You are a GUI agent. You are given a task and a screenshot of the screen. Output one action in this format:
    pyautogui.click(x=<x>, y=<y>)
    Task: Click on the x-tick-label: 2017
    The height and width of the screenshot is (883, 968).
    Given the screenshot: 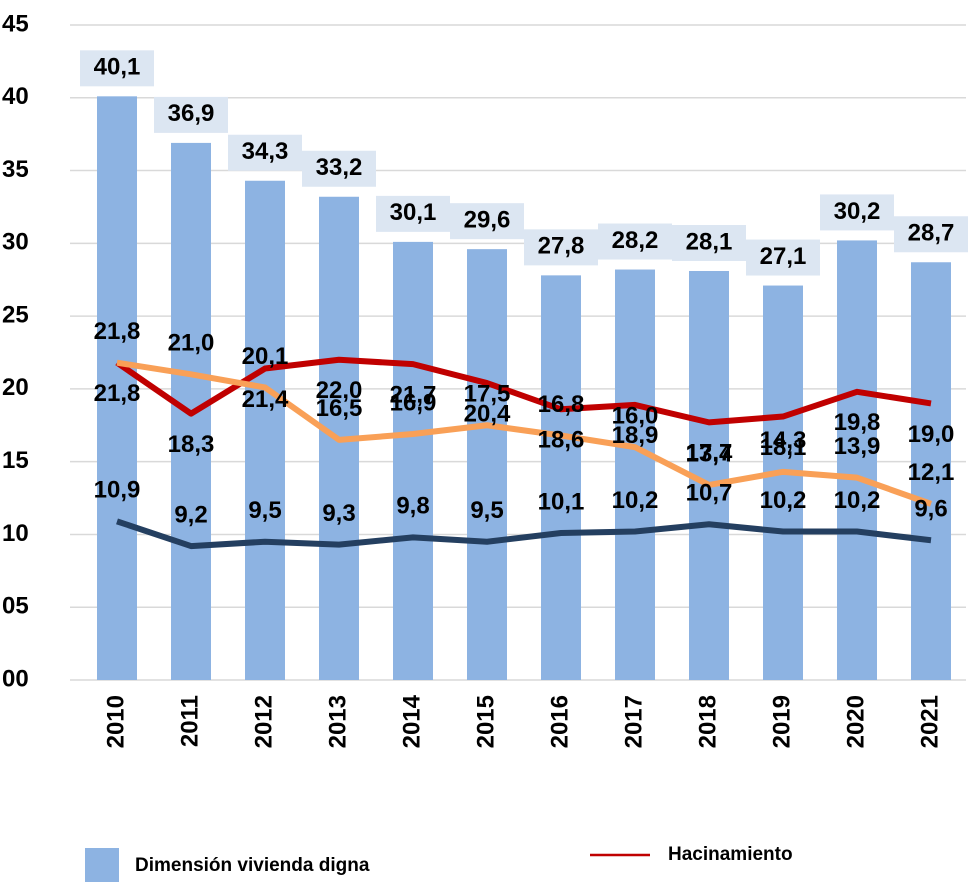 What is the action you would take?
    pyautogui.click(x=633, y=721)
    